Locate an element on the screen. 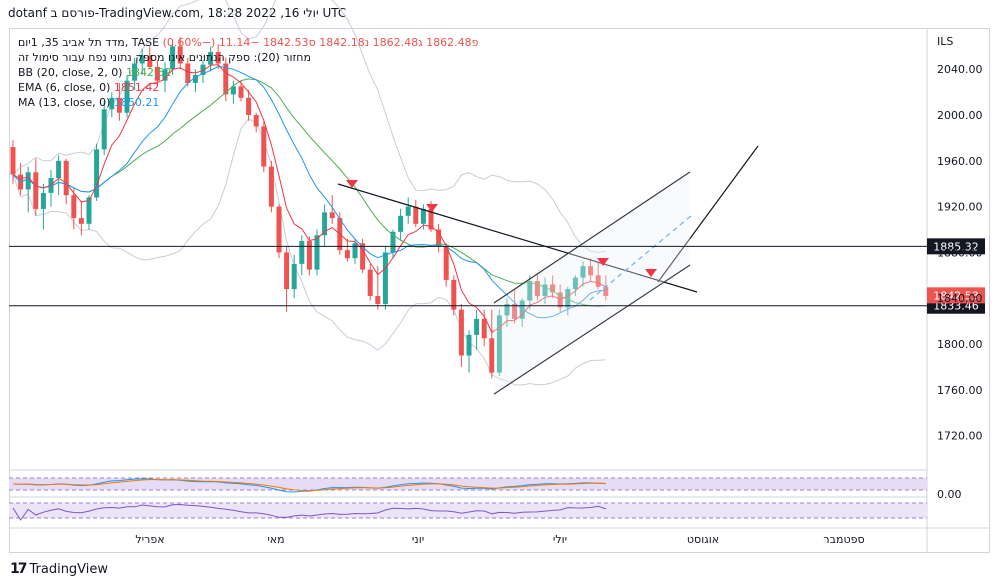  bb-line: BB (20, close, 2, 0) 1842.52 is located at coordinates (95, 72).